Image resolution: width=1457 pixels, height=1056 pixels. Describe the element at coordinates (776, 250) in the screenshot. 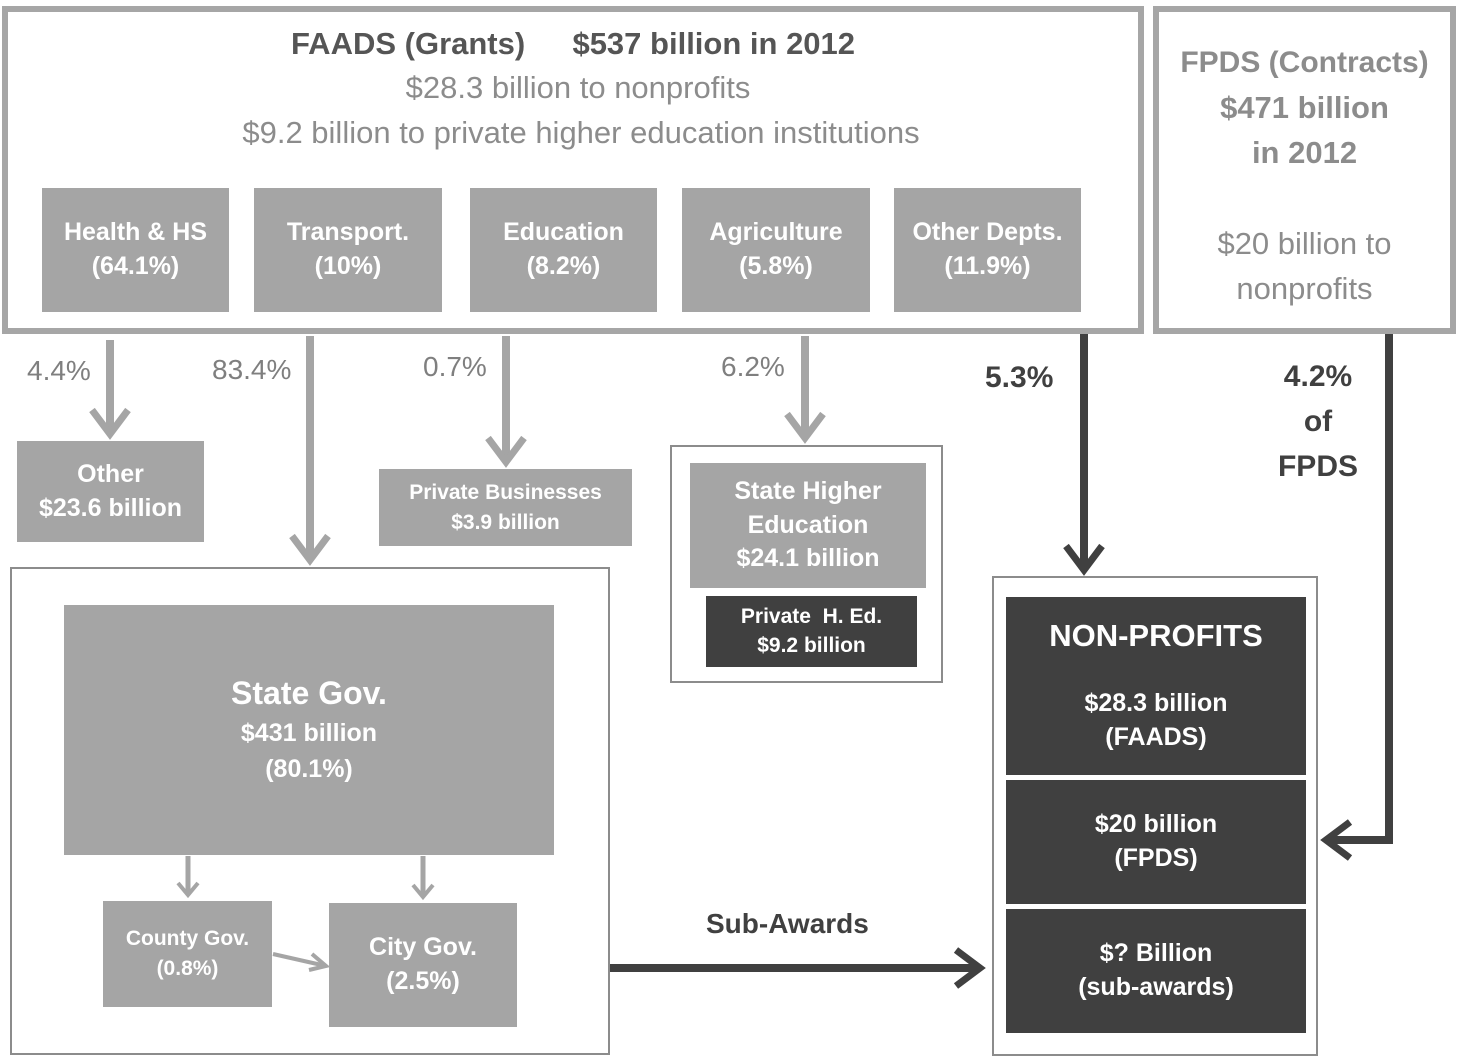

I see `dept-agriculture: Agriculture (5.8%)` at that location.